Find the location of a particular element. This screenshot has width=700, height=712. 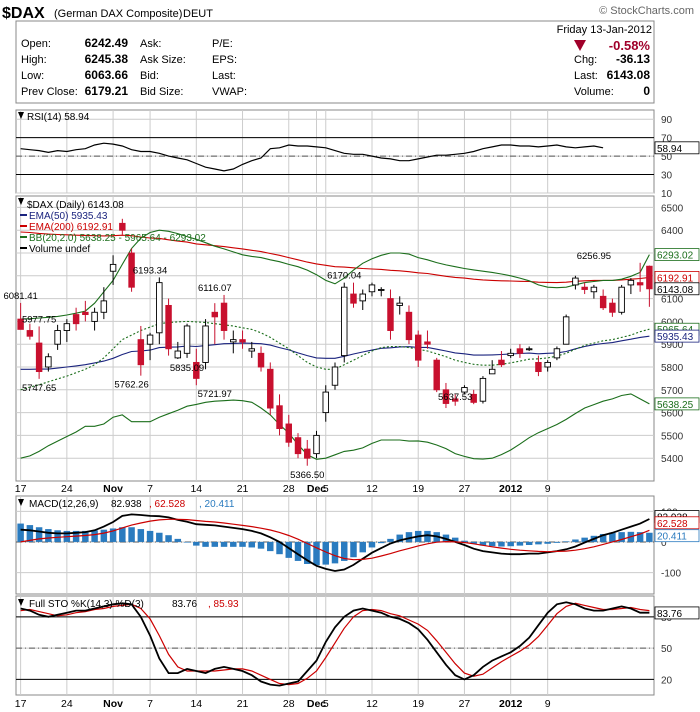

price-annotation: 5762.26 is located at coordinates (131, 385).